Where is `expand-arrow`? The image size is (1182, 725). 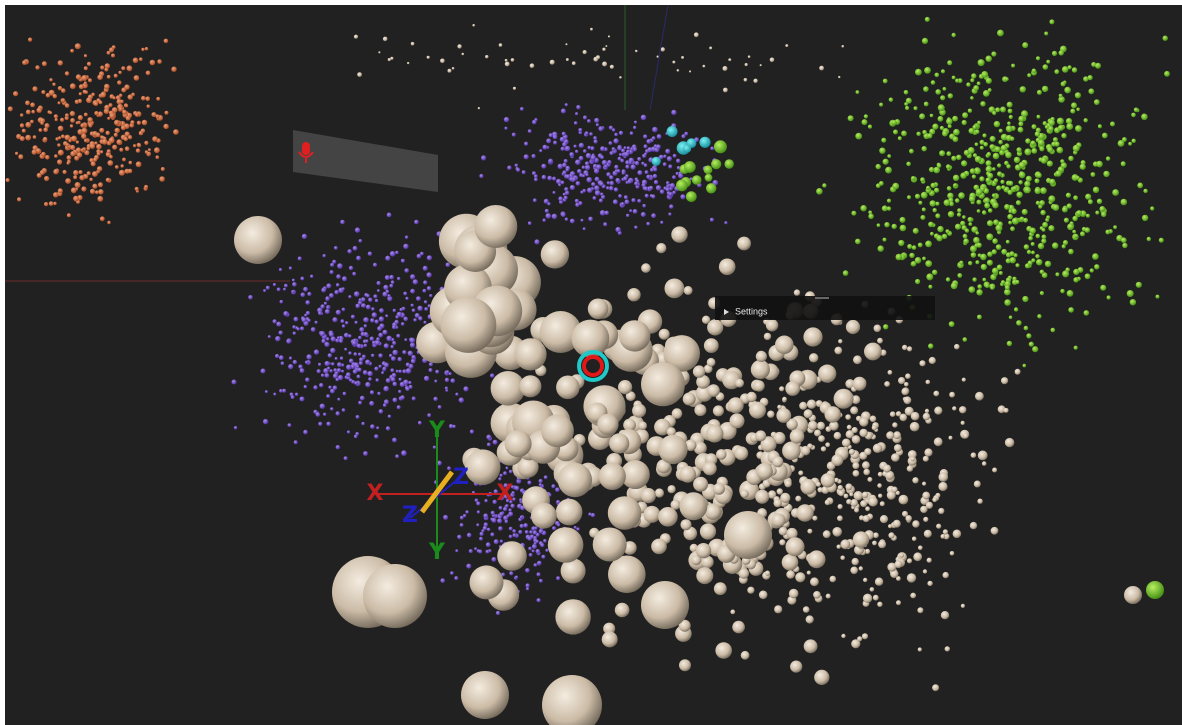
expand-arrow is located at coordinates (726, 312).